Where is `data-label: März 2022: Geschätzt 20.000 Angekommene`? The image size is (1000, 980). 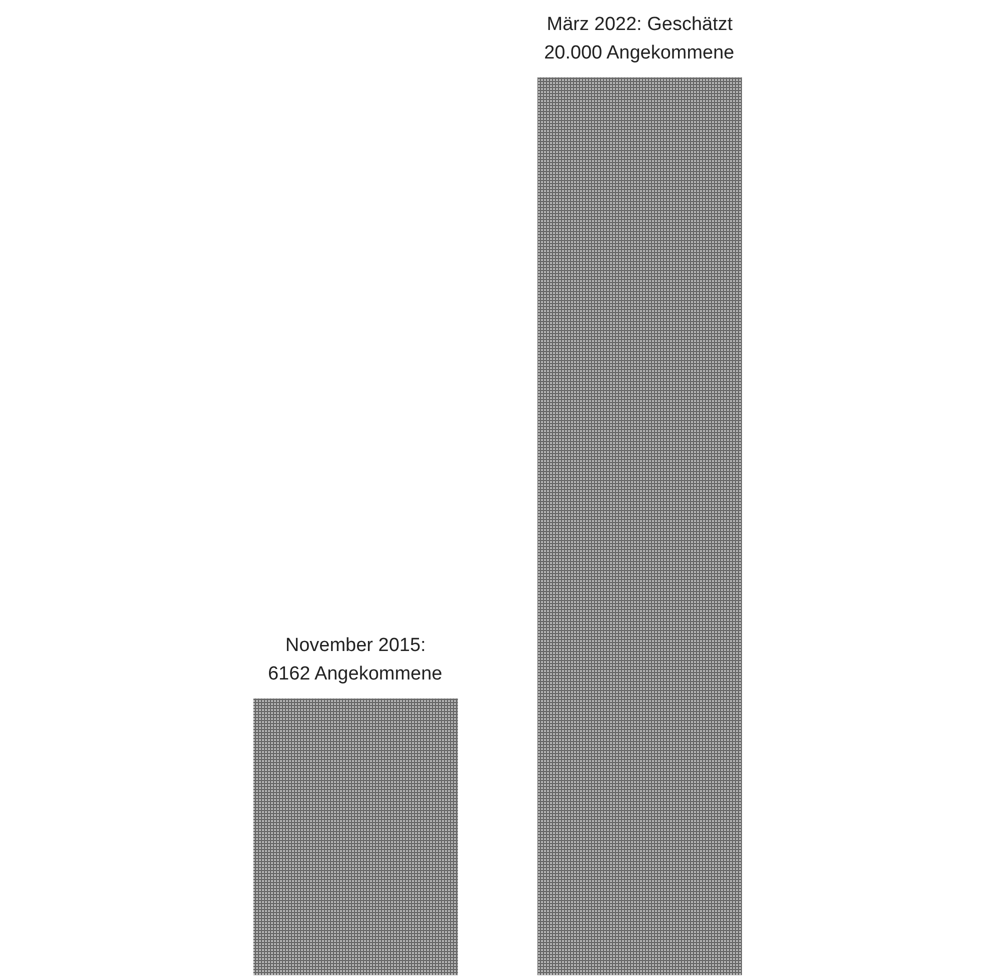
data-label: März 2022: Geschätzt 20.000 Angekommene is located at coordinates (639, 39).